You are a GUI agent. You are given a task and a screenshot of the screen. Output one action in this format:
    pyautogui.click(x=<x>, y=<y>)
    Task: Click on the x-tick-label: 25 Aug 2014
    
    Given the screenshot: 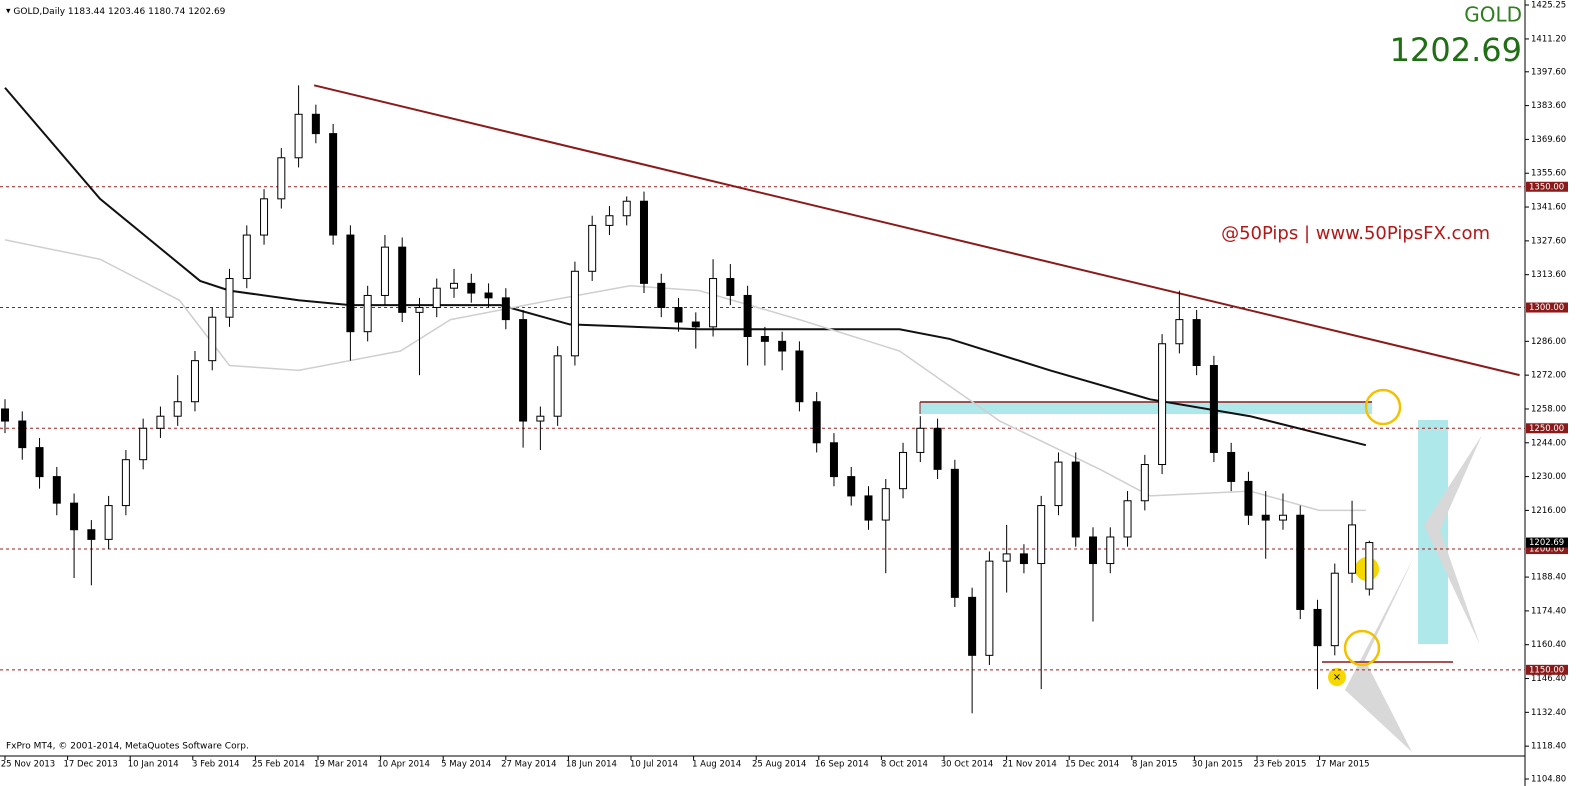 What is the action you would take?
    pyautogui.click(x=779, y=765)
    